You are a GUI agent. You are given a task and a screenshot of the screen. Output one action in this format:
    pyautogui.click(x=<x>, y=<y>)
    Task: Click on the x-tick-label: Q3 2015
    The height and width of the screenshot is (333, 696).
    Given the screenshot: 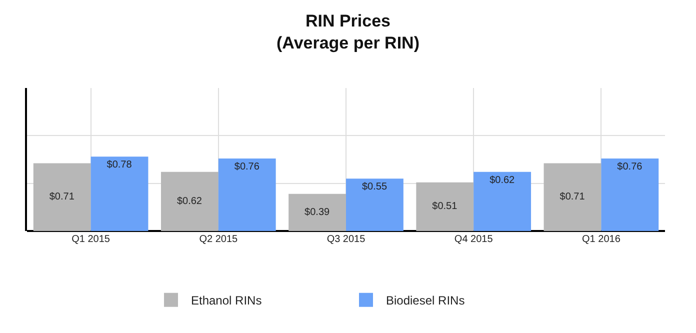 What is the action you would take?
    pyautogui.click(x=346, y=239)
    